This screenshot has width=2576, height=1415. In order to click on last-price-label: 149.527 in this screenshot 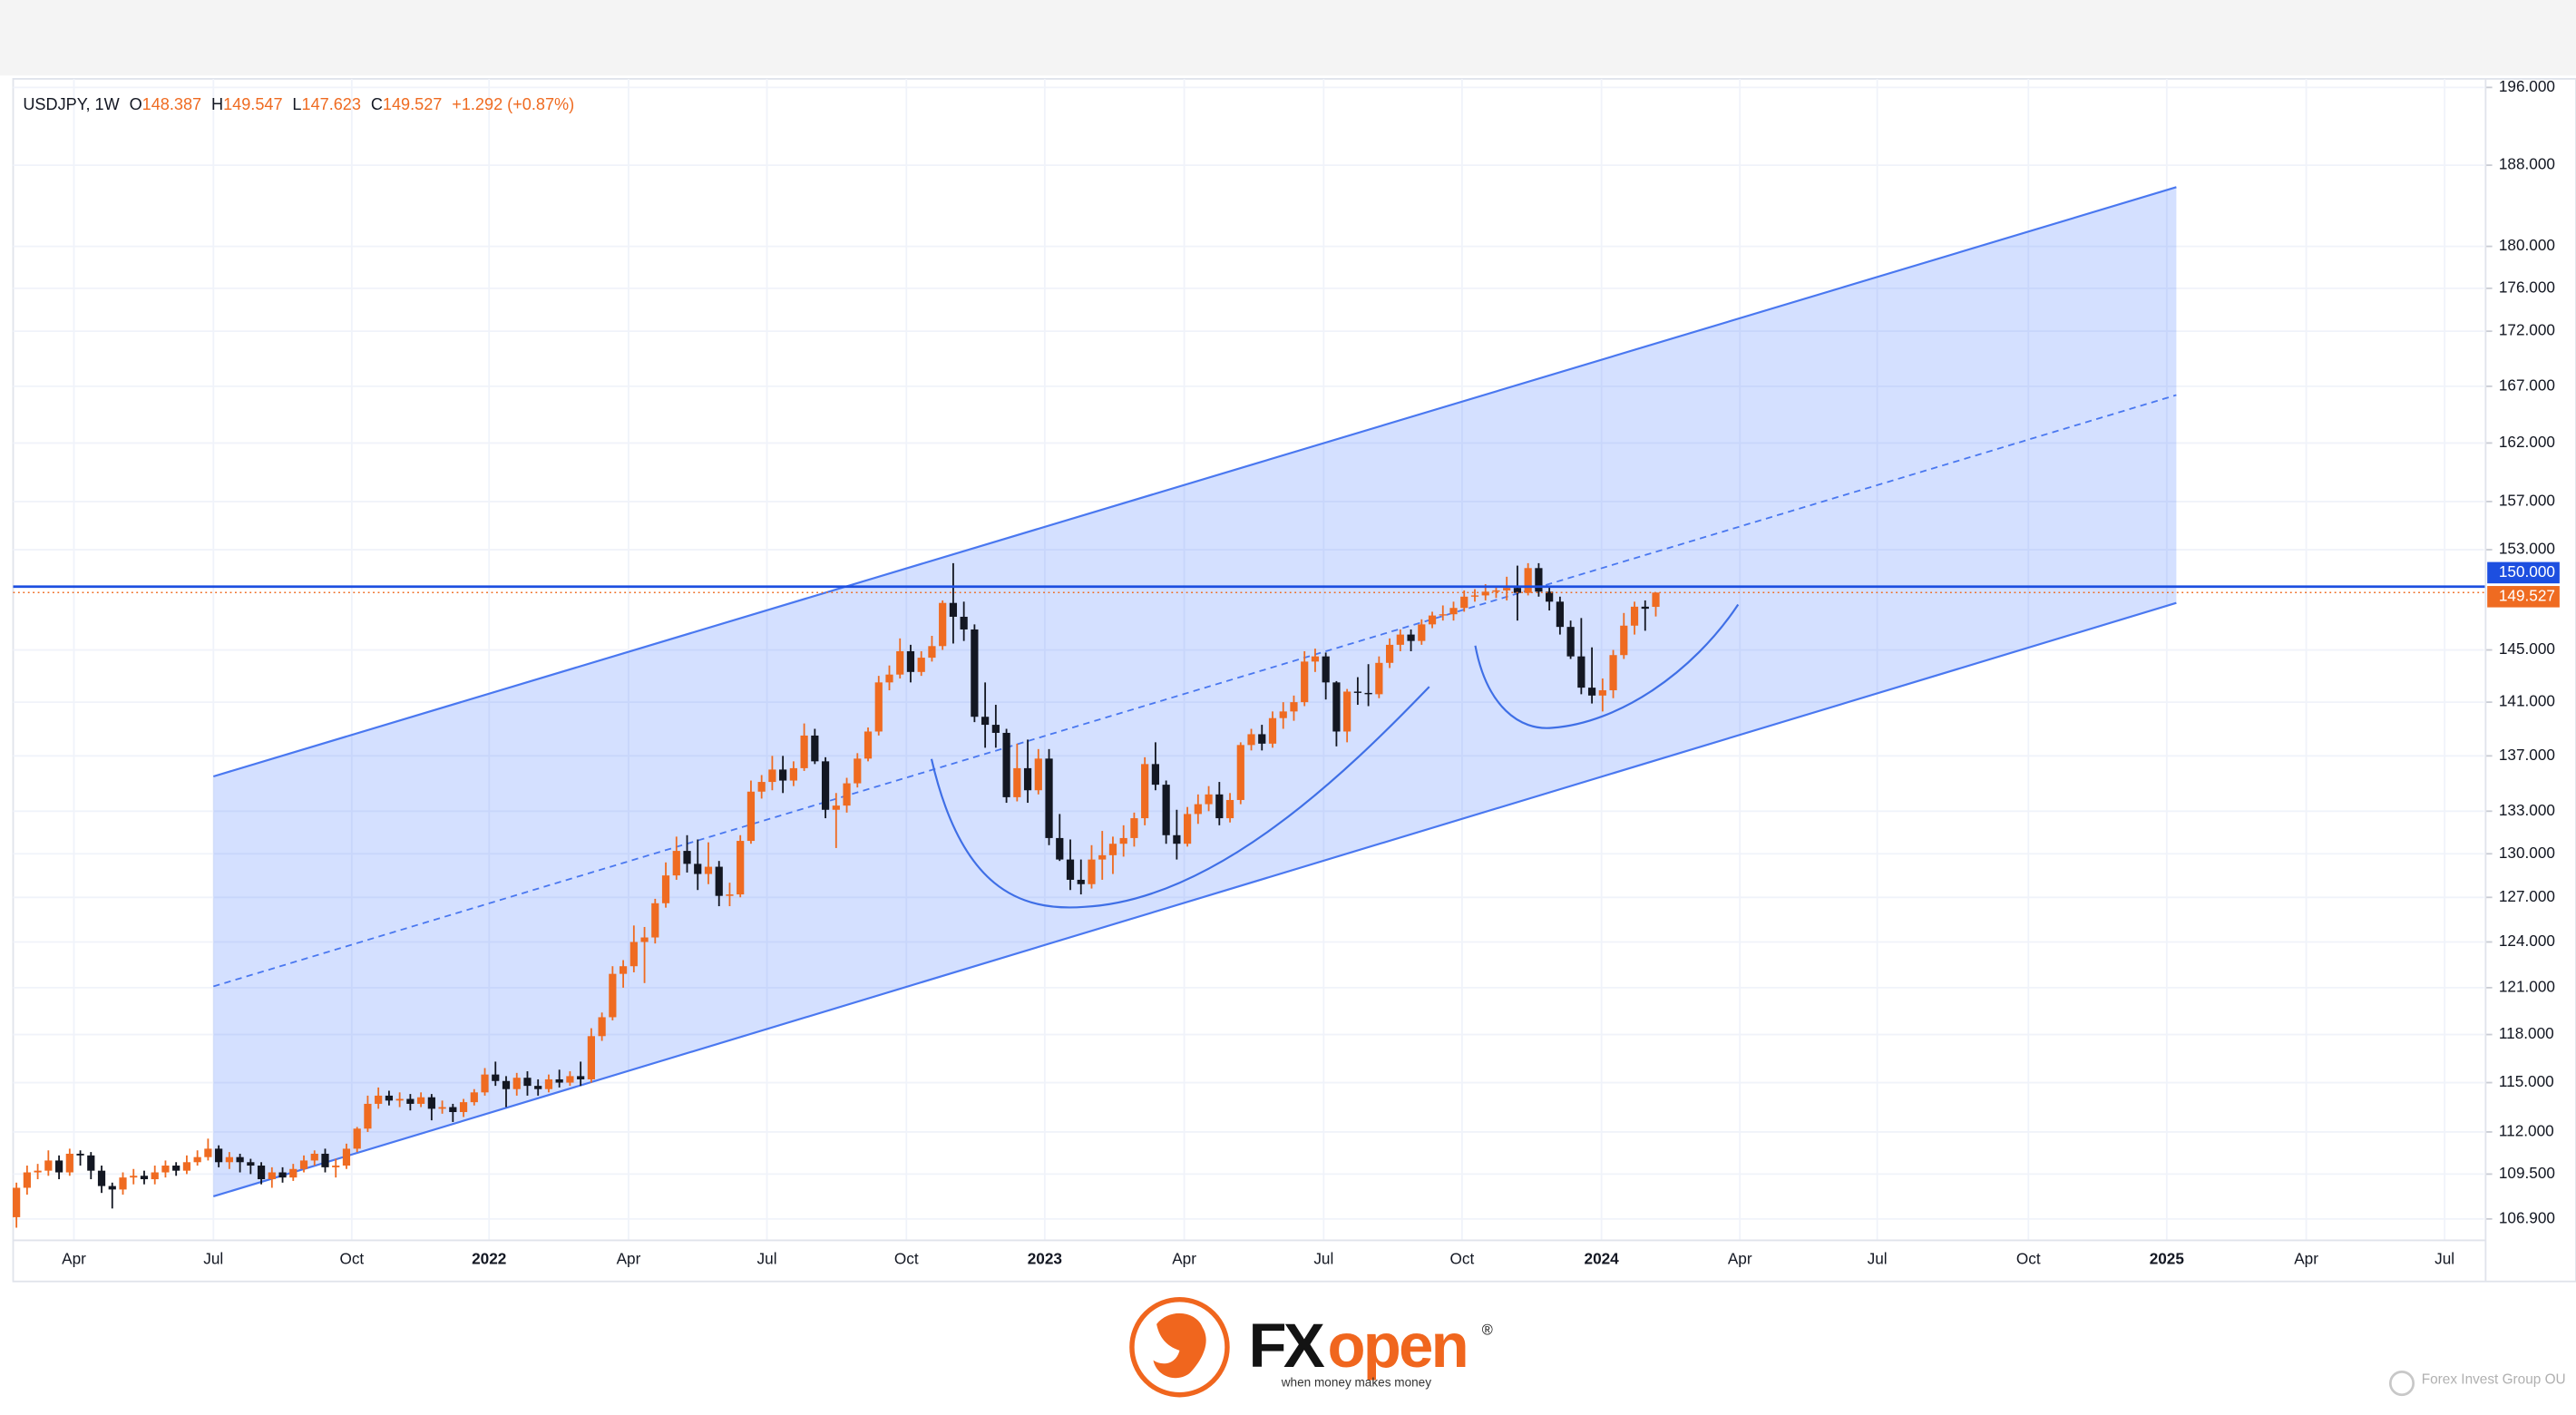, I will do `click(2527, 595)`.